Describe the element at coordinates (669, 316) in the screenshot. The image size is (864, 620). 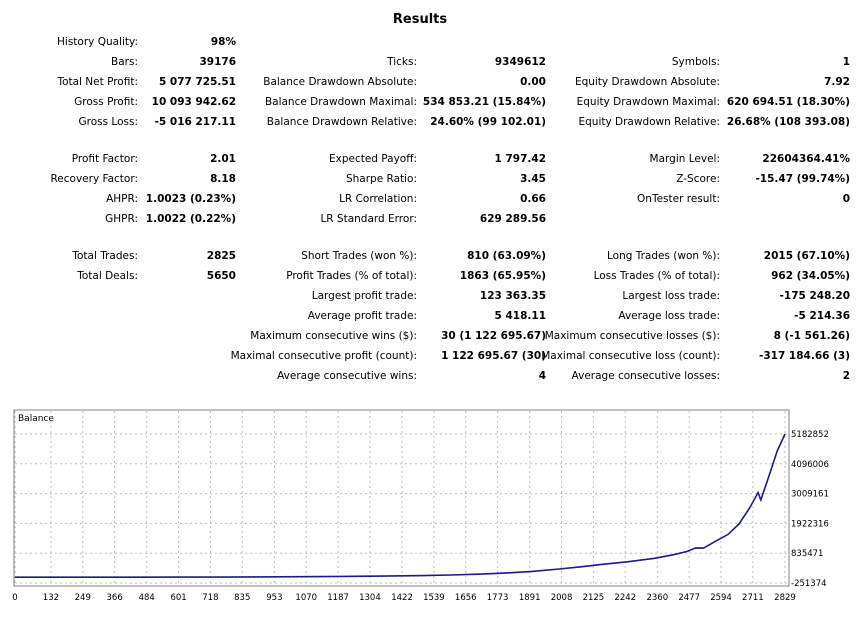
I see `stat-label: Average loss trade:` at that location.